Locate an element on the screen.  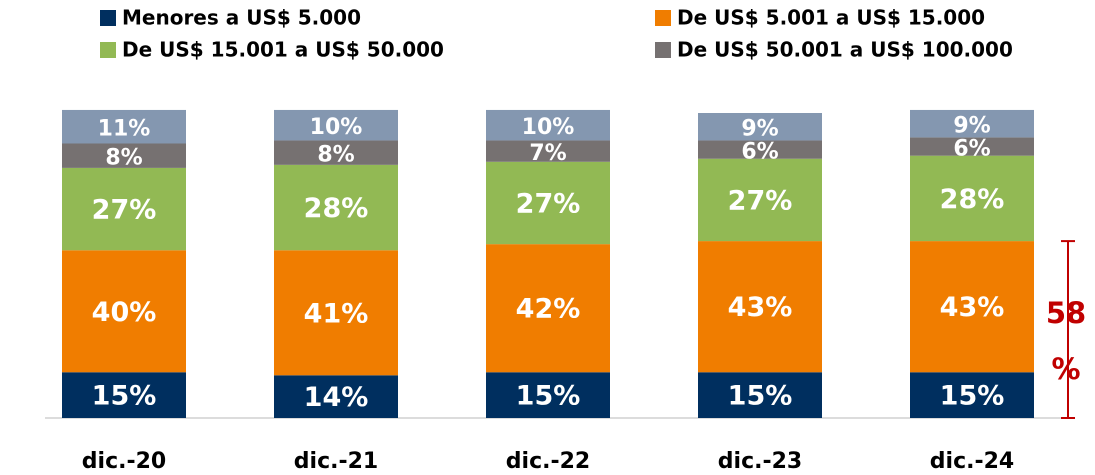
data-label: 42% is located at coordinates (548, 309).